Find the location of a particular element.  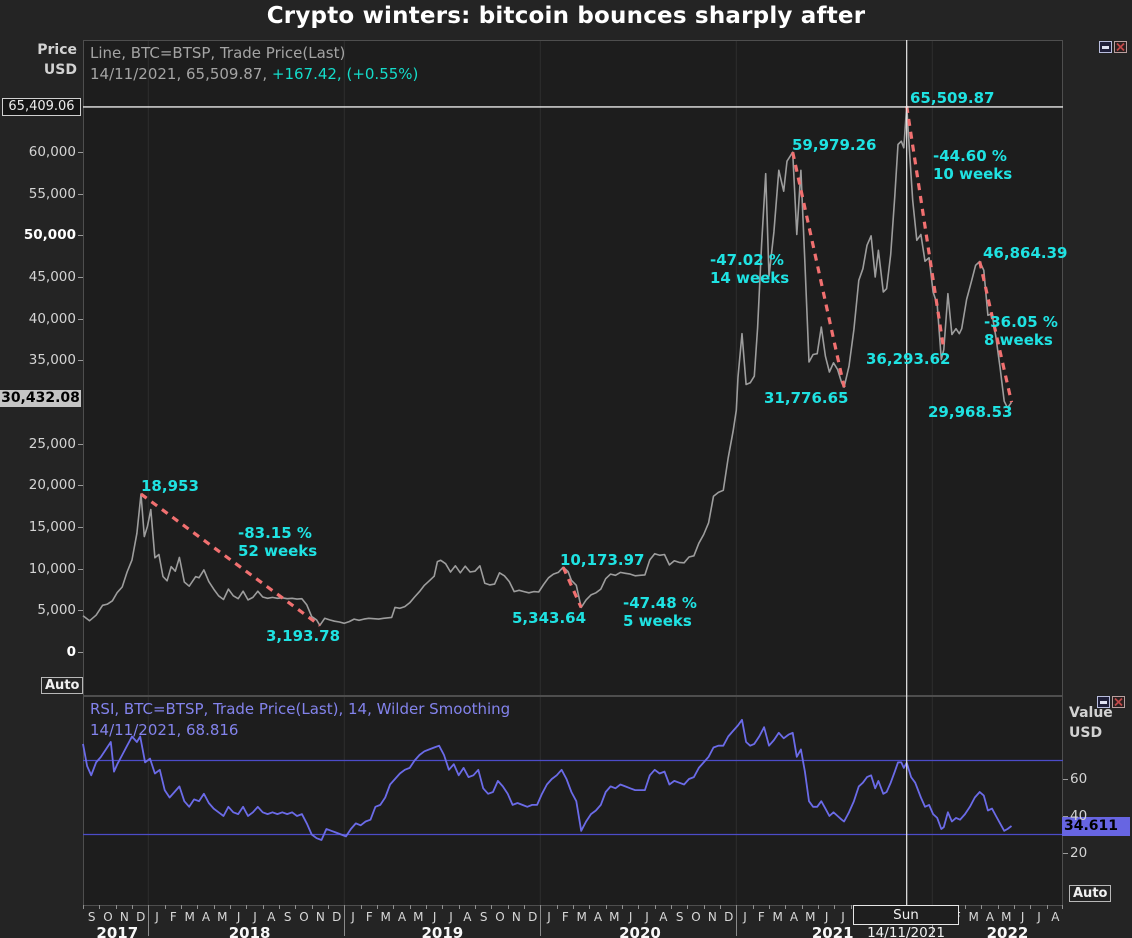

rsi-current-value-badge: 34.611 is located at coordinates (1096, 826).